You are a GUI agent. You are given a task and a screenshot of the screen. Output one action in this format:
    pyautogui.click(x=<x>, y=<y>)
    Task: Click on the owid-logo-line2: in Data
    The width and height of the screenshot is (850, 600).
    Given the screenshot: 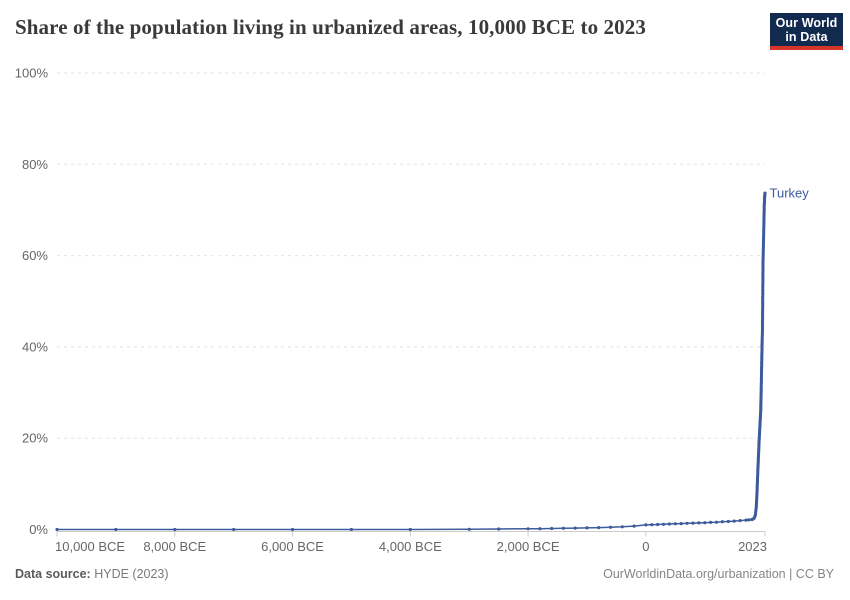 What is the action you would take?
    pyautogui.click(x=806, y=36)
    